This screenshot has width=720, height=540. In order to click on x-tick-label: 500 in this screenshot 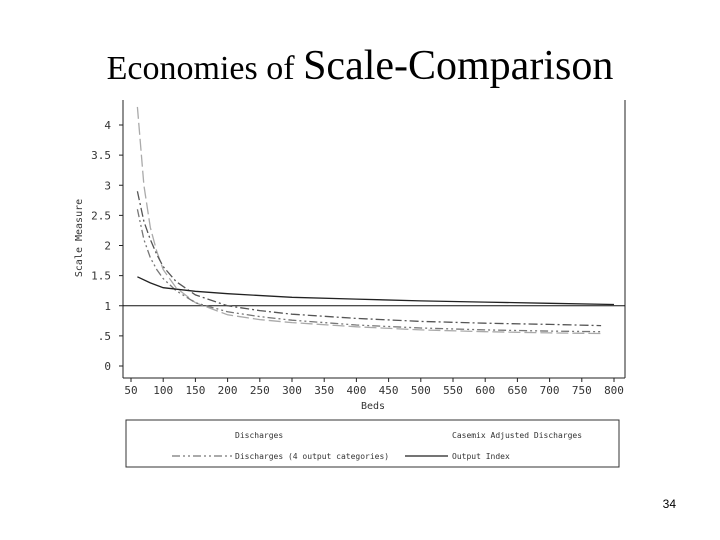, I will do `click(421, 390)`.